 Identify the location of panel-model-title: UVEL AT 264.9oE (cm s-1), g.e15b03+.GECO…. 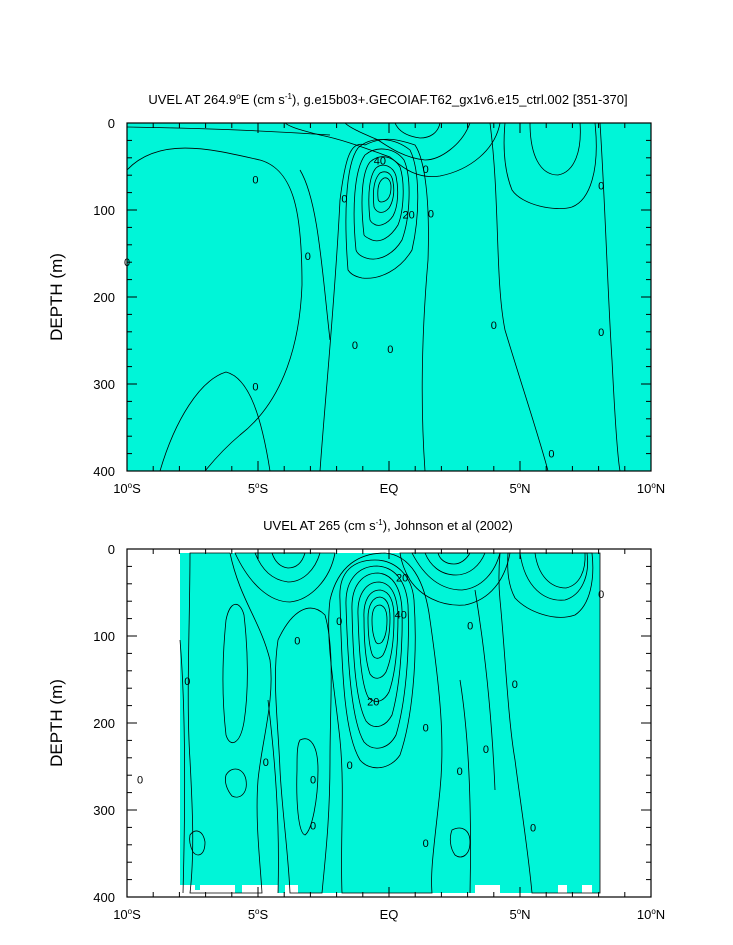
(387, 99).